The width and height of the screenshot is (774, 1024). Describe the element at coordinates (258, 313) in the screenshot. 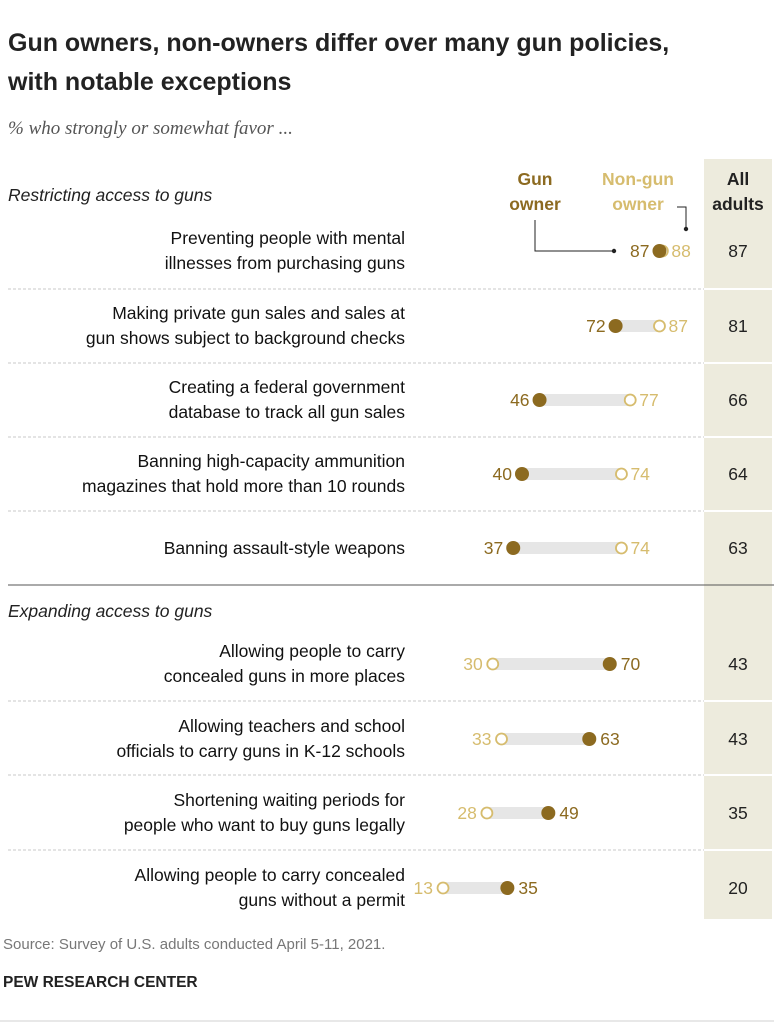

I see `row-label-line-1: Making private gun sales and sales at` at that location.